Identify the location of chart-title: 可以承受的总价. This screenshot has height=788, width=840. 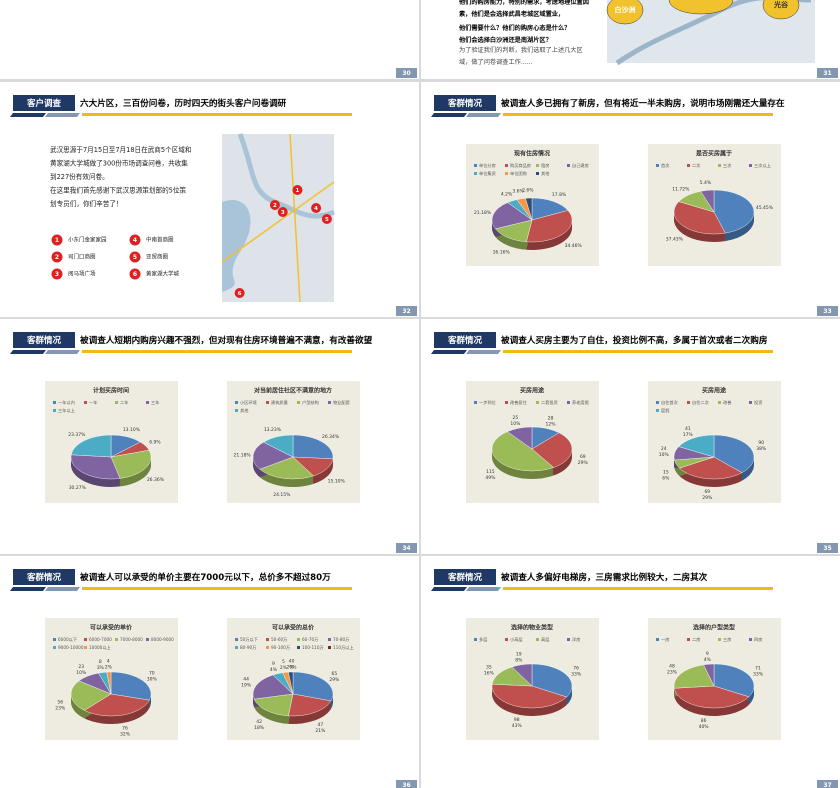
(293, 628).